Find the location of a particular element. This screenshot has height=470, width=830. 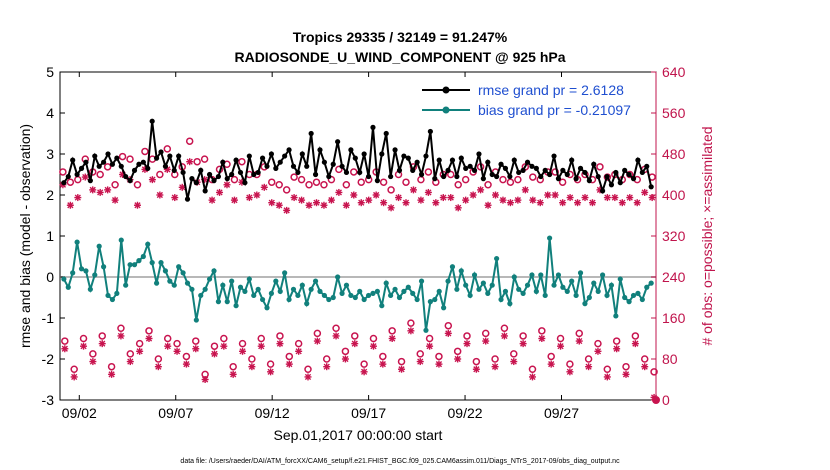

left-tick-label: -2 is located at coordinates (48, 359).